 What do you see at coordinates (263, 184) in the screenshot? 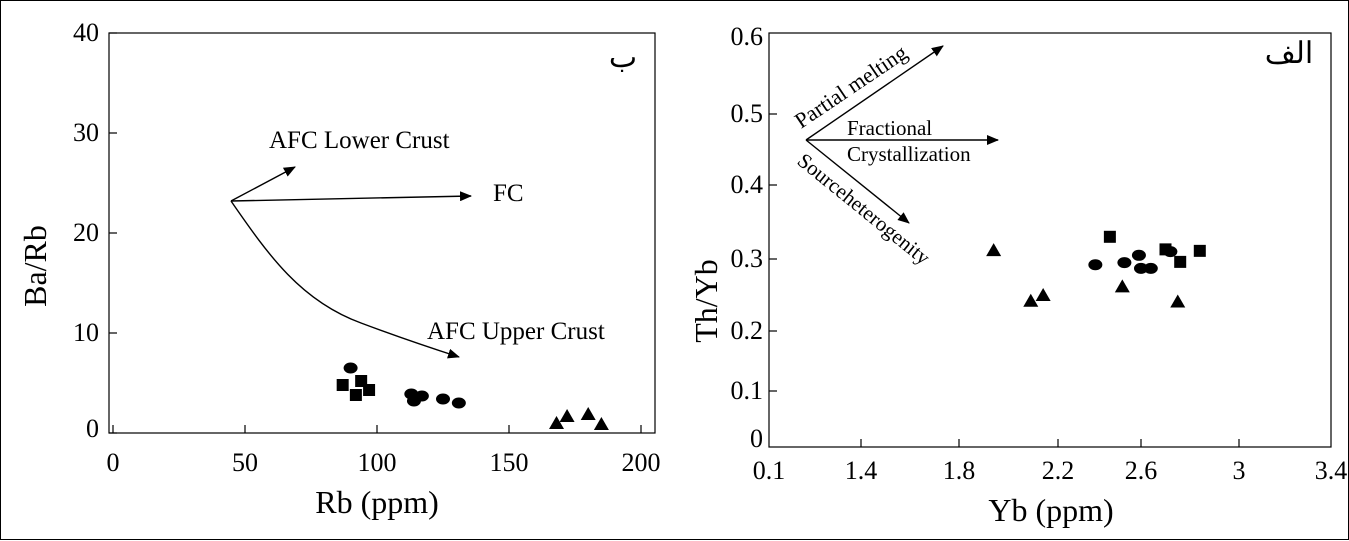
I see `afc-lower-crust-arrow` at bounding box center [263, 184].